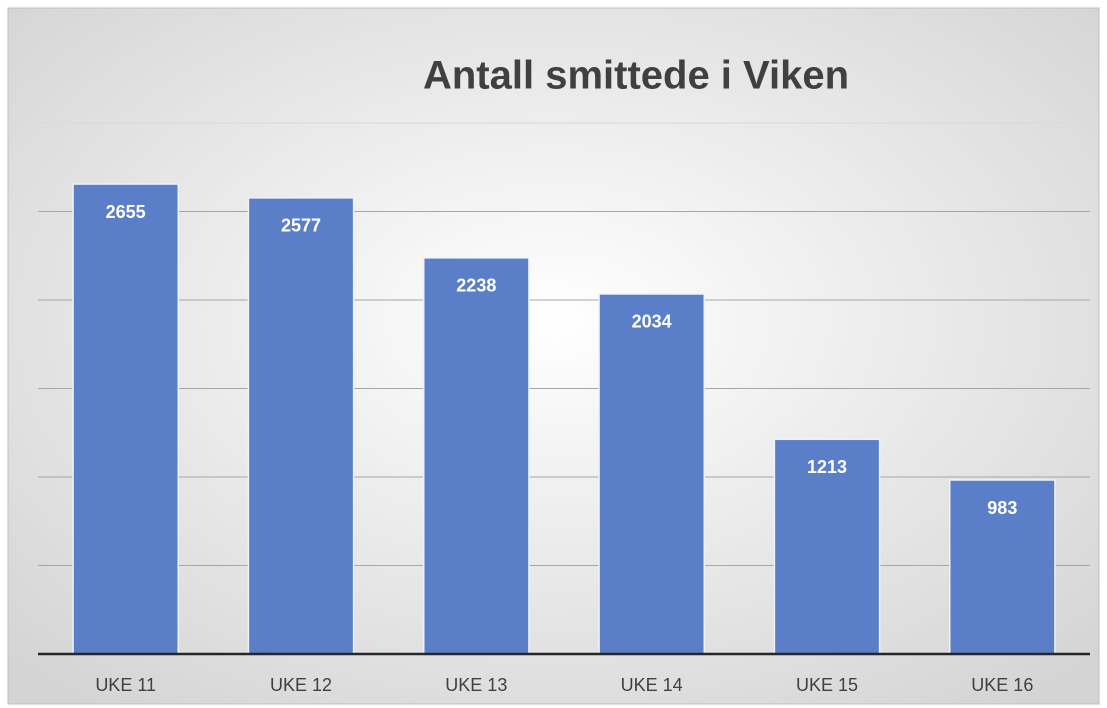  I want to click on x-tick-label: UKE 15, so click(827, 685).